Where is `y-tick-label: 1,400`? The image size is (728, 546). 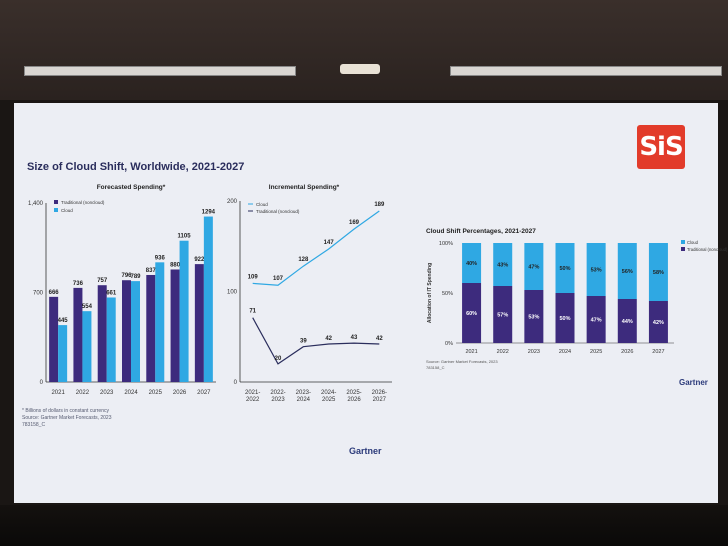 y-tick-label: 1,400 is located at coordinates (36, 204).